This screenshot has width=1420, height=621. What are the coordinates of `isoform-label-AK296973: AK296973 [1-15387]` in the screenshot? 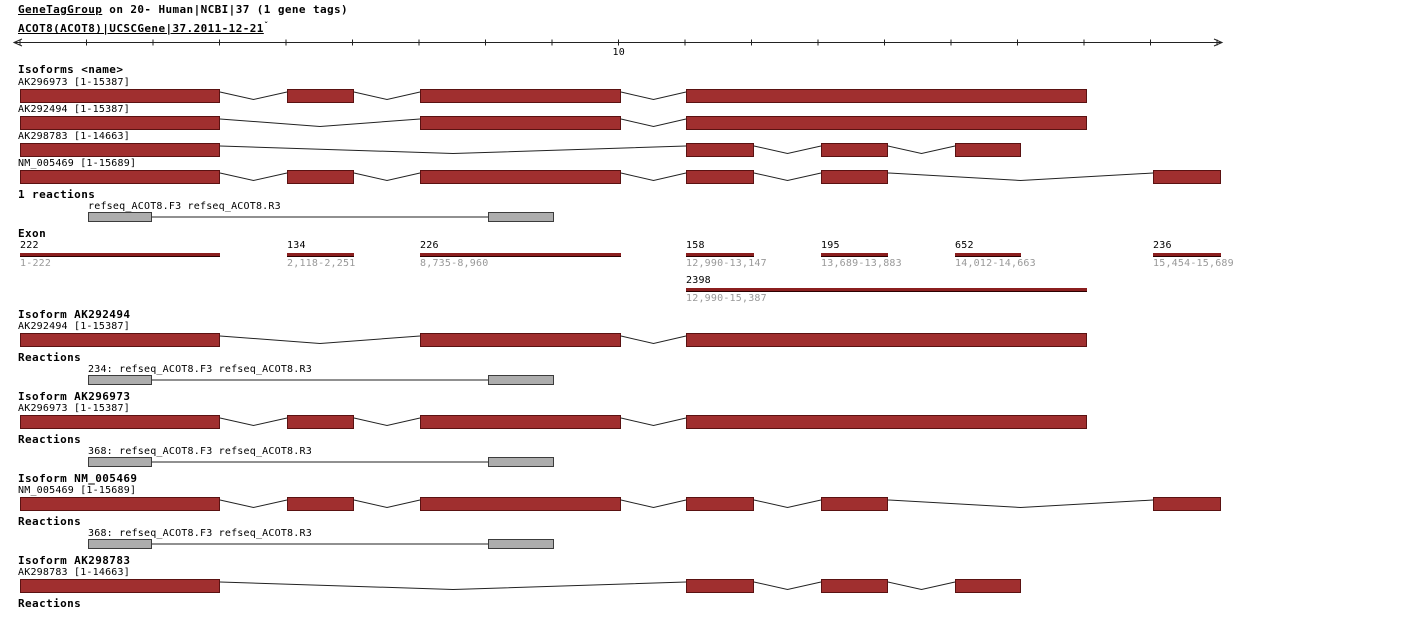 It's located at (74, 82).